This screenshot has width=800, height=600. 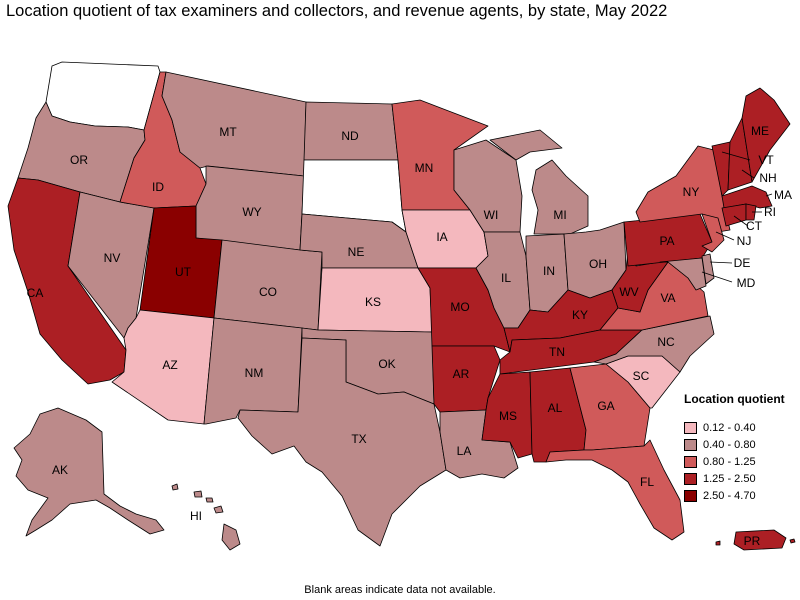 I want to click on label-wy: WY, so click(x=251, y=212).